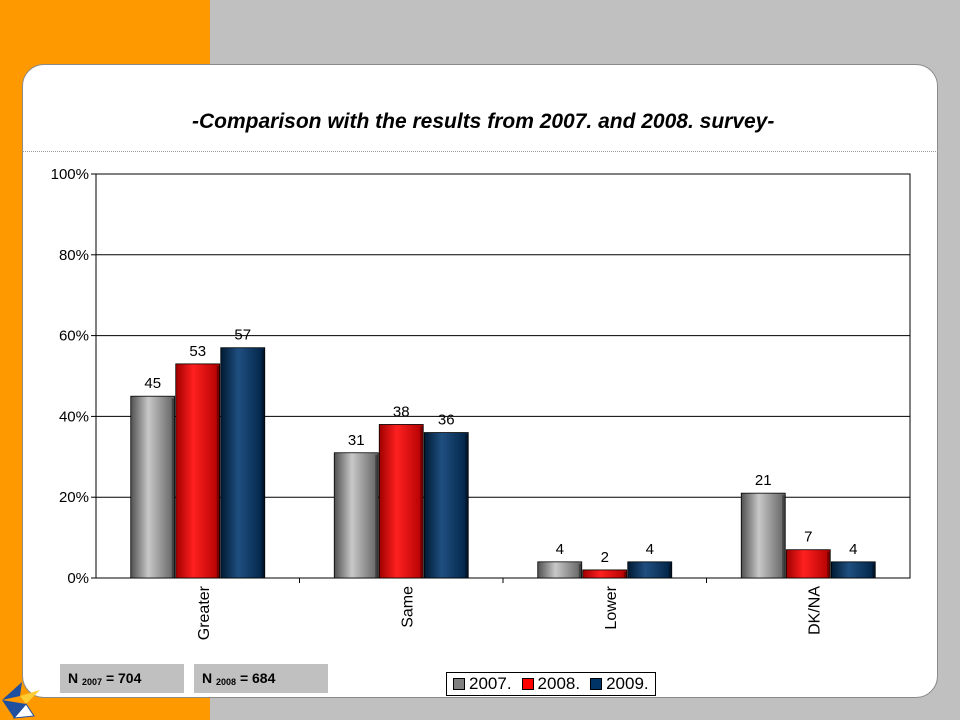  I want to click on company-logo-icon, so click(21, 700).